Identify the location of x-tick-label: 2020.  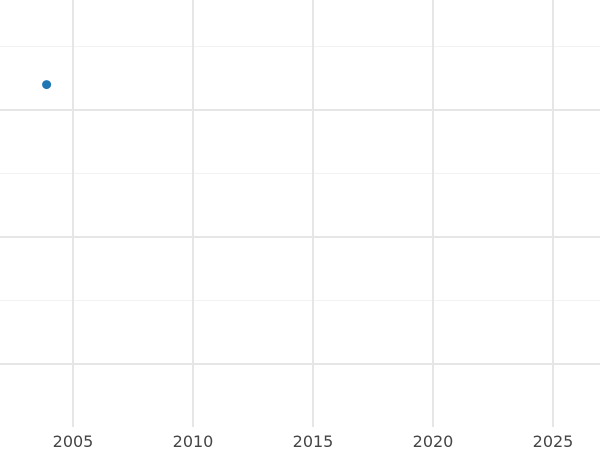
(433, 441).